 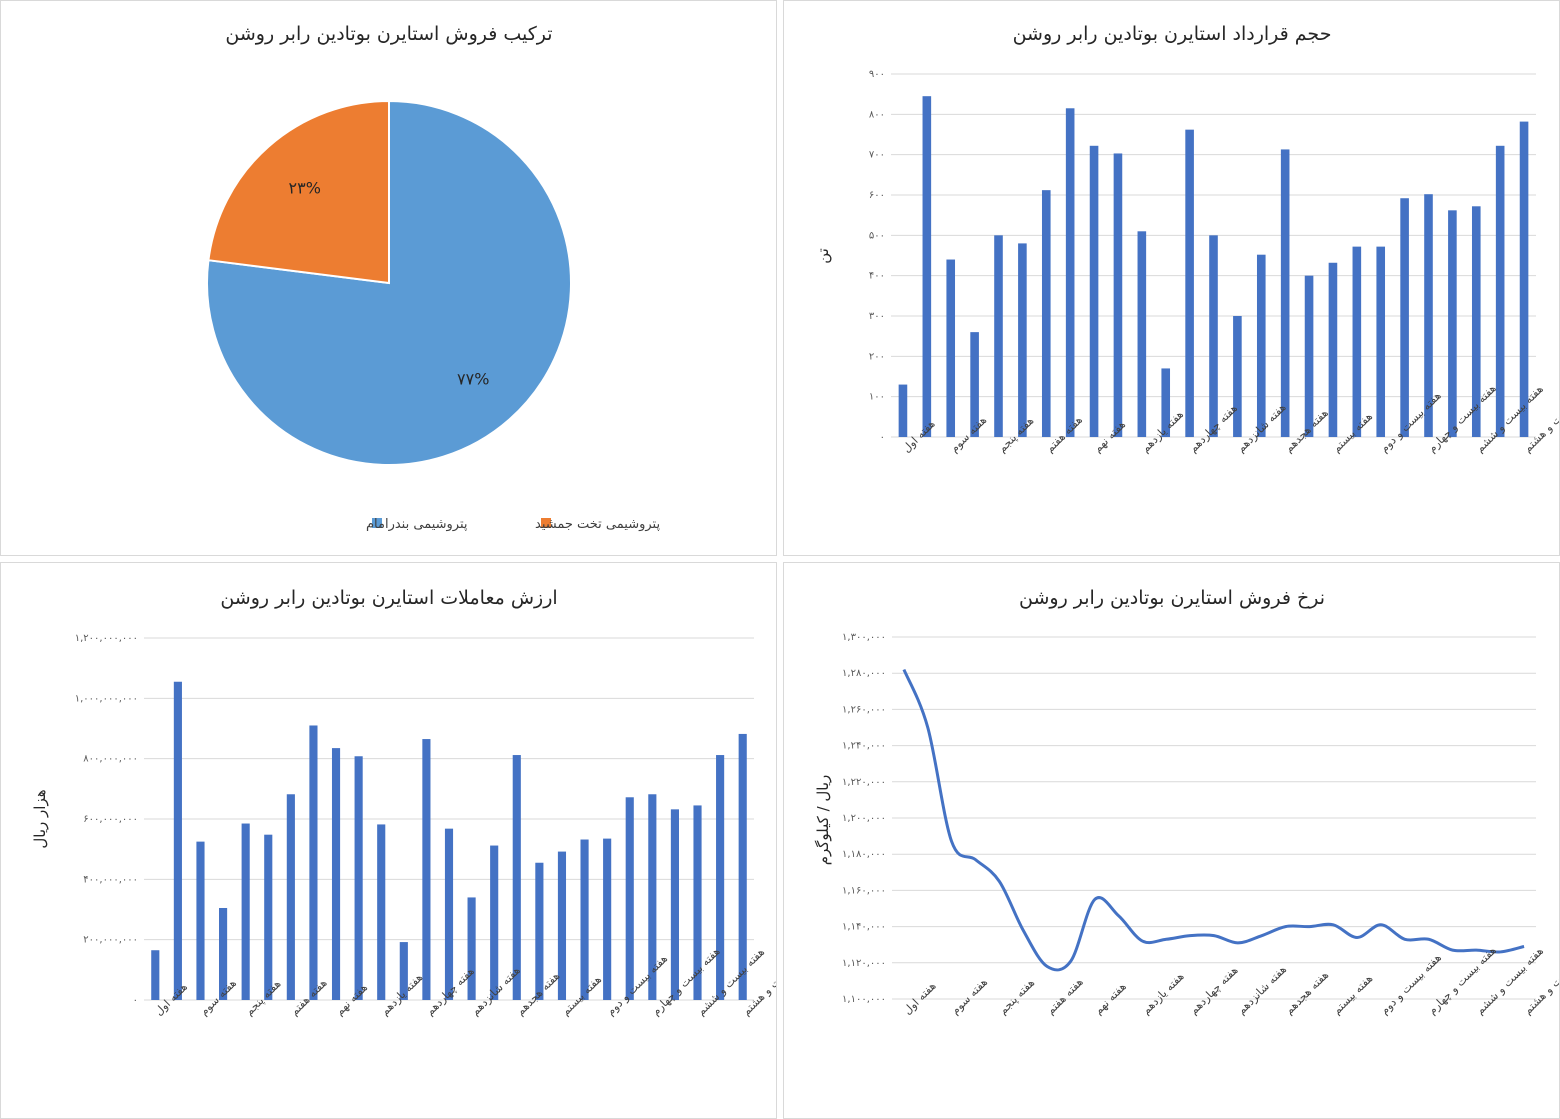 What do you see at coordinates (1065, 996) in the screenshot?
I see `x-tick-label: هفته هفتم` at bounding box center [1065, 996].